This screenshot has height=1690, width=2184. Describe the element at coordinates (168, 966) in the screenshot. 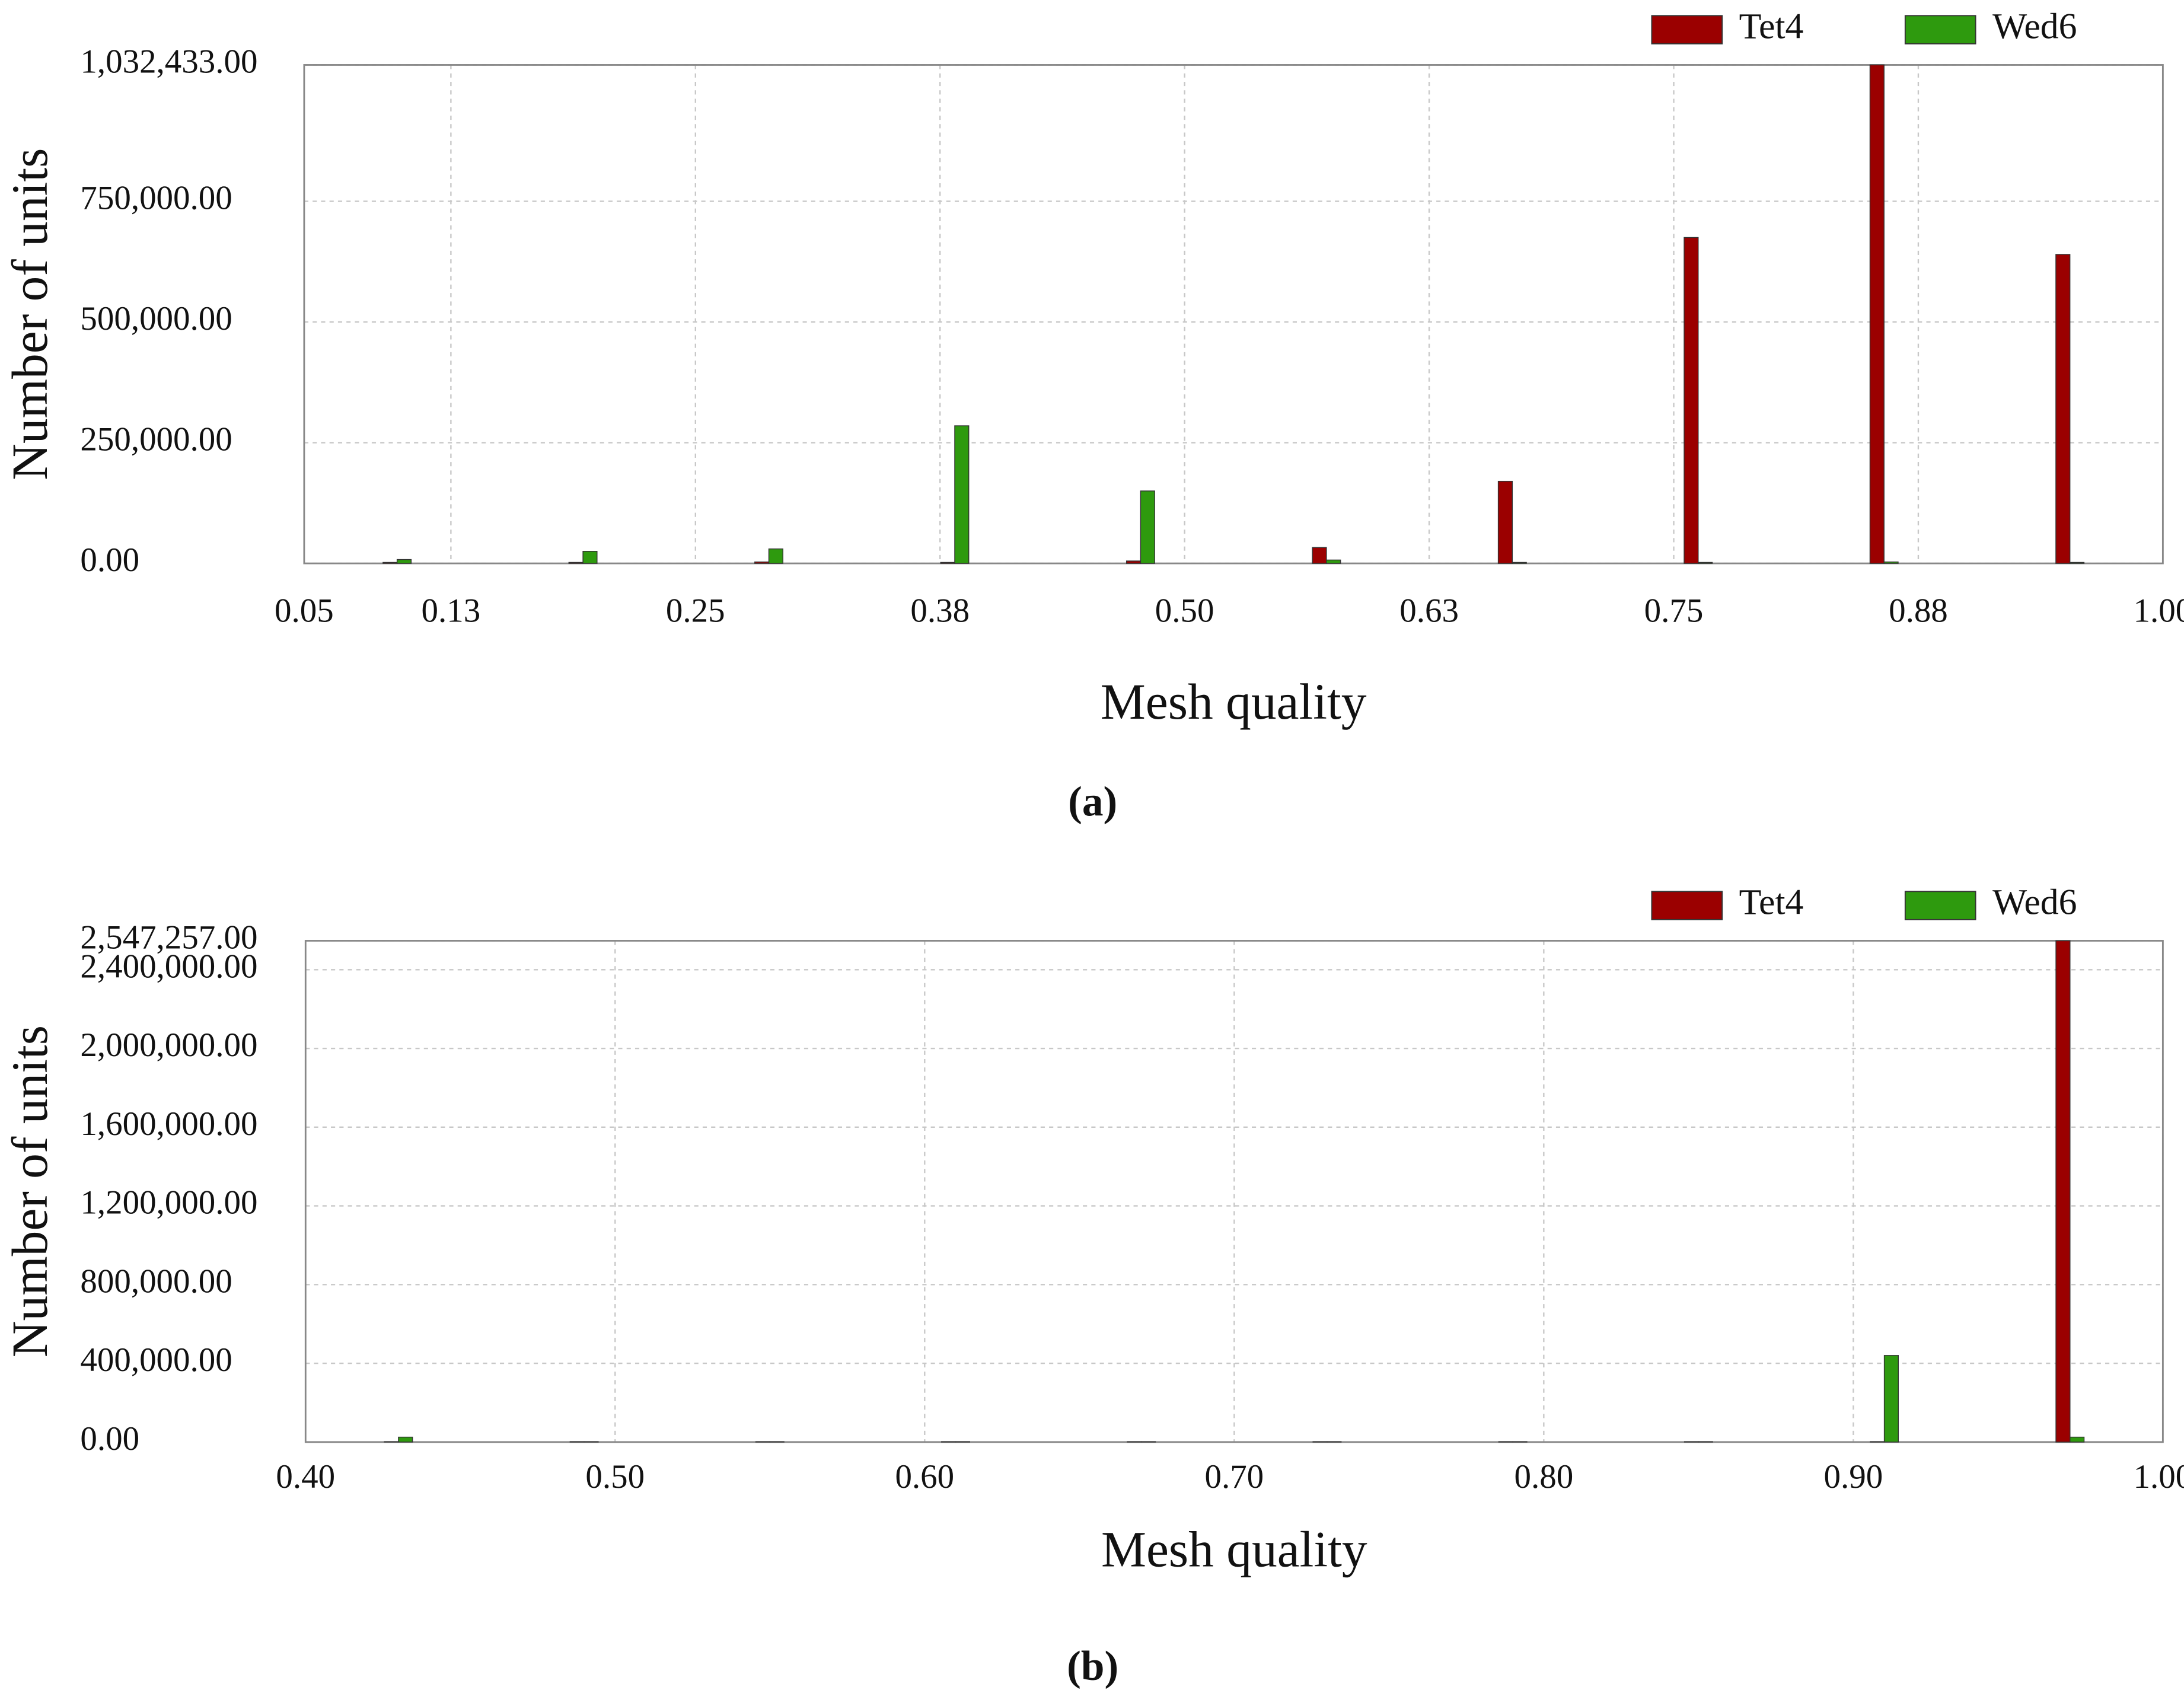

I see `y-tick-label: 2,400,000.00` at that location.